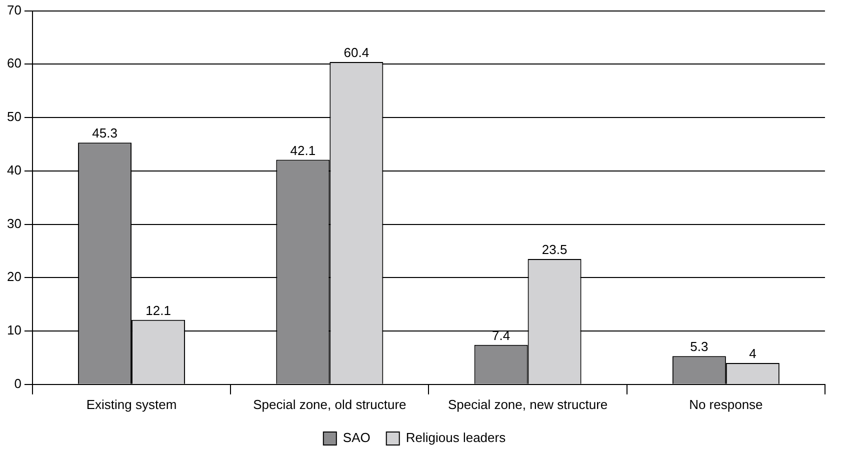 This screenshot has width=845, height=455. What do you see at coordinates (14, 116) in the screenshot?
I see `y-tick-label: 50` at bounding box center [14, 116].